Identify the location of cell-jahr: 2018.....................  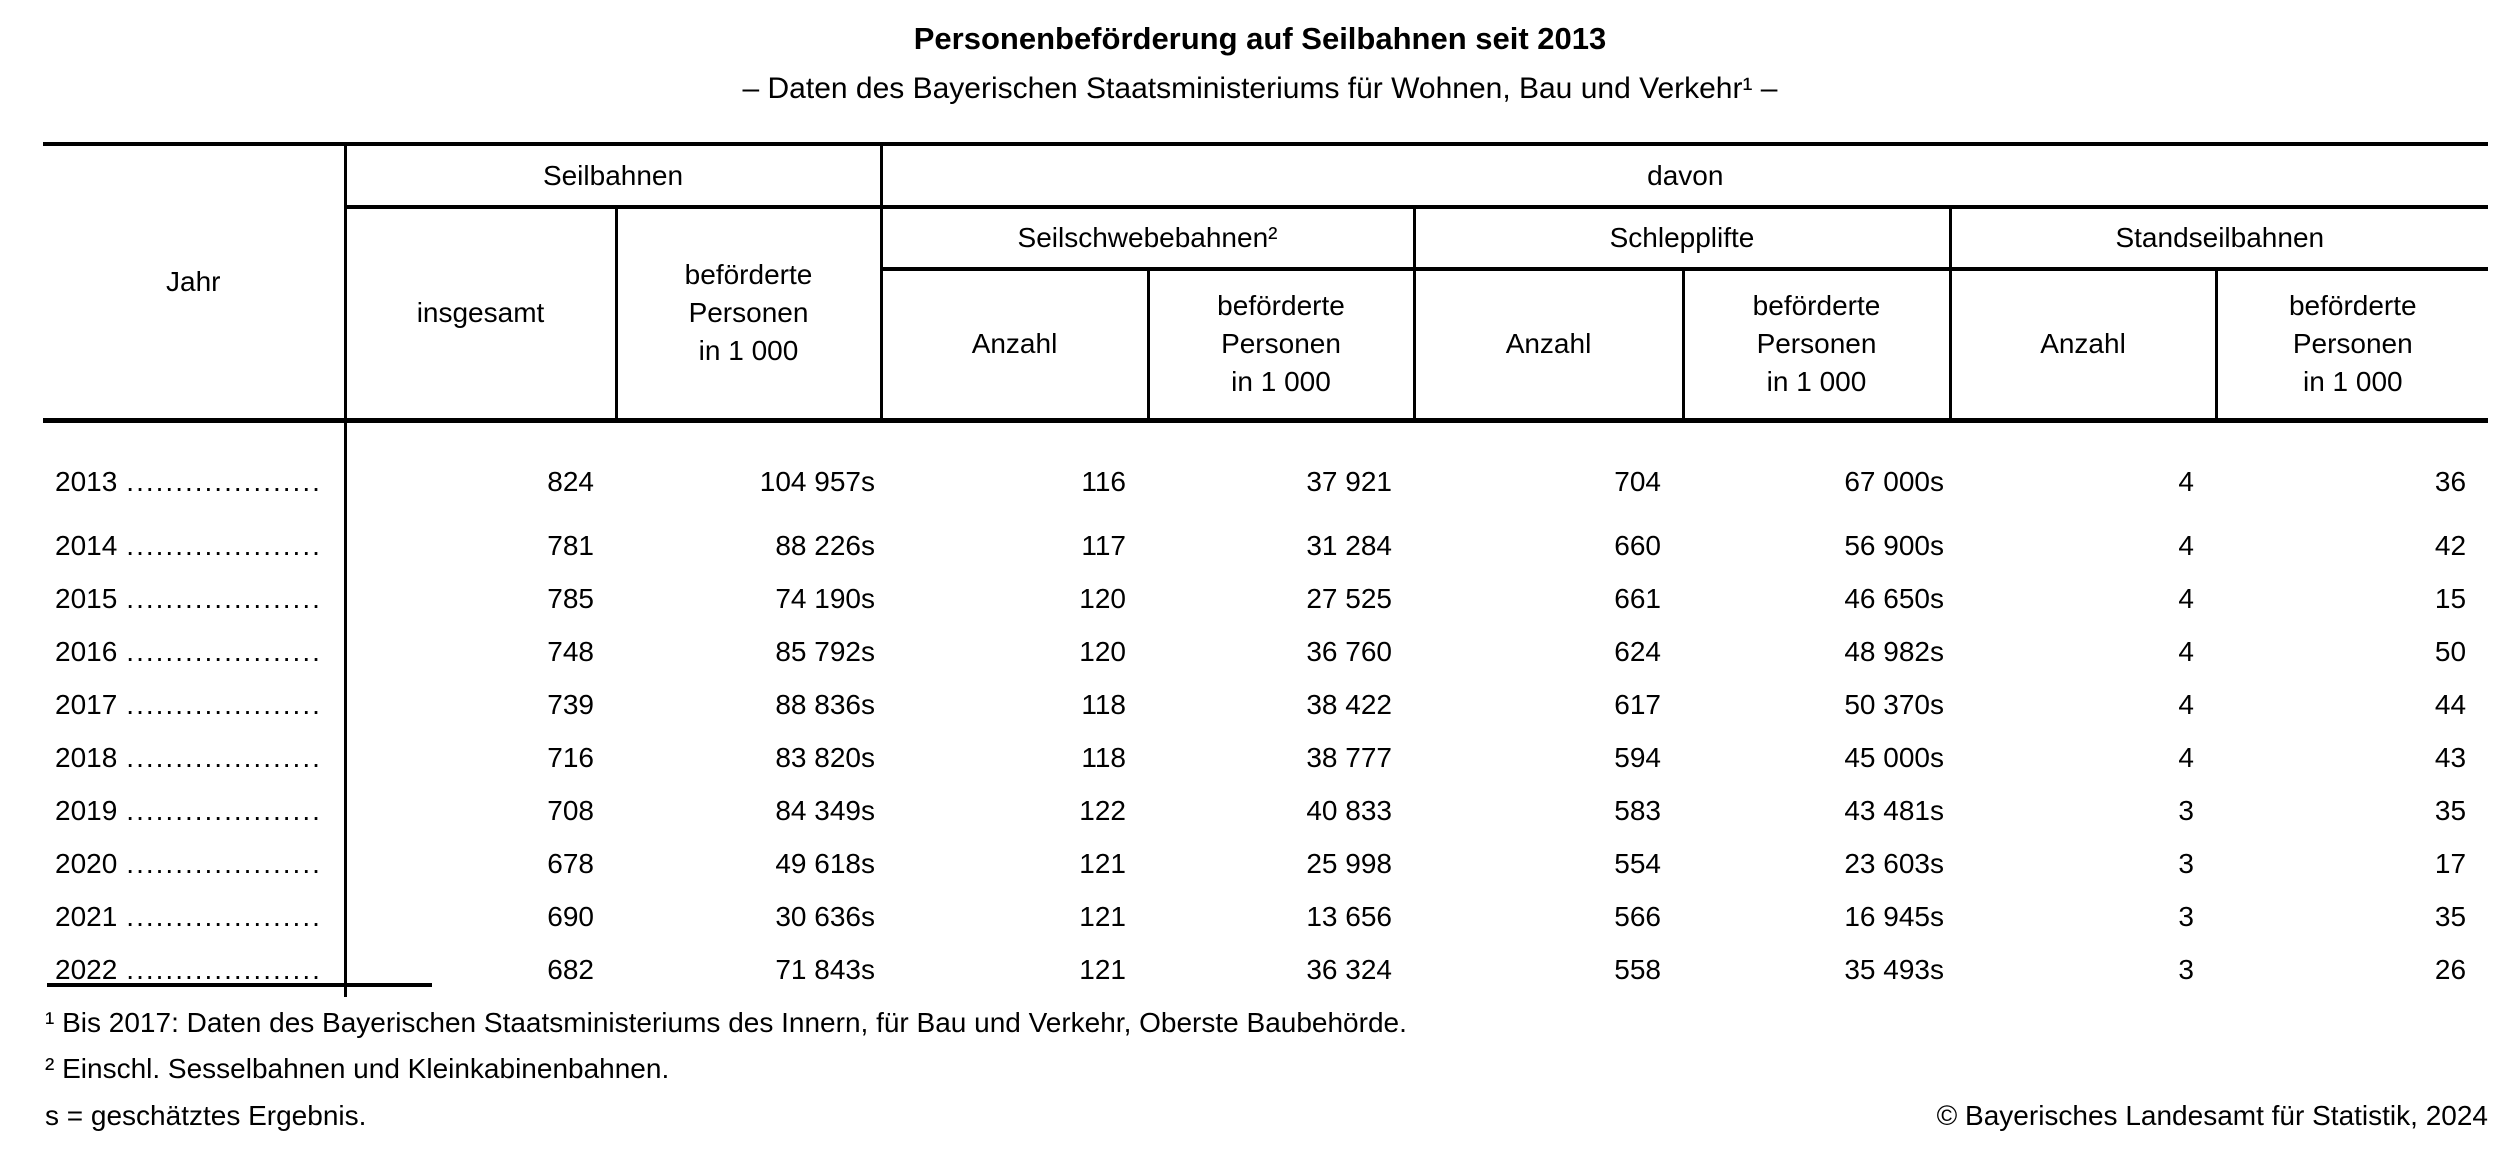
(195, 758).